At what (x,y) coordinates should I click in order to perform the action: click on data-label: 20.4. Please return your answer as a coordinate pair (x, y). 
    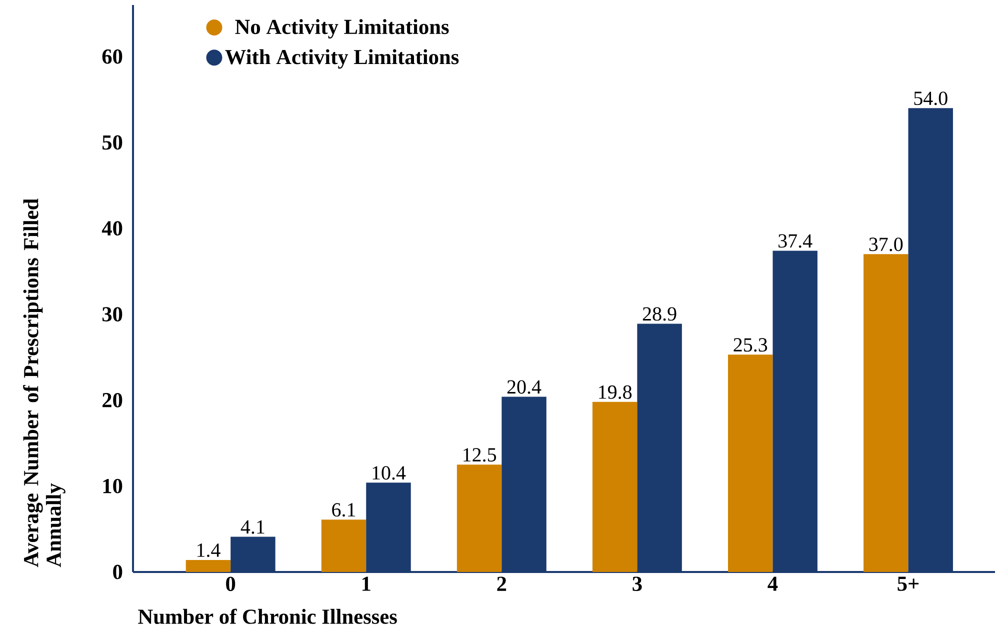
    Looking at the image, I should click on (524, 387).